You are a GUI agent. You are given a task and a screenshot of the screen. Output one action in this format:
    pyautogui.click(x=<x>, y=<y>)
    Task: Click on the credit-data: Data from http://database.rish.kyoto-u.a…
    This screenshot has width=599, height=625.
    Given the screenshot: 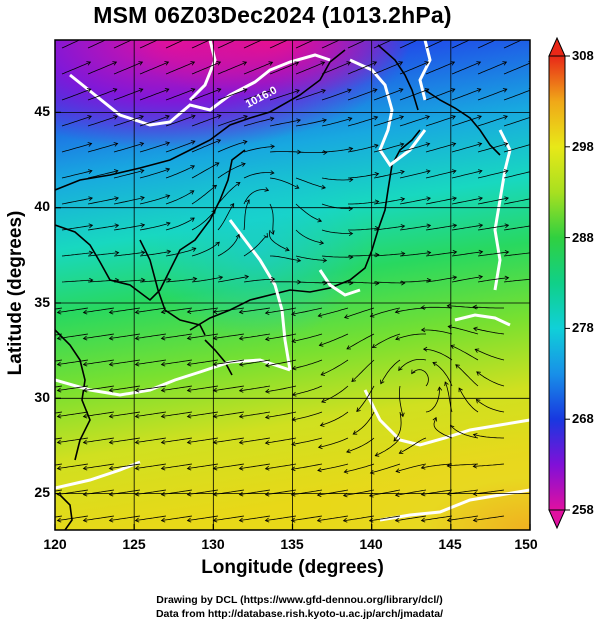 What is the action you would take?
    pyautogui.click(x=299, y=614)
    